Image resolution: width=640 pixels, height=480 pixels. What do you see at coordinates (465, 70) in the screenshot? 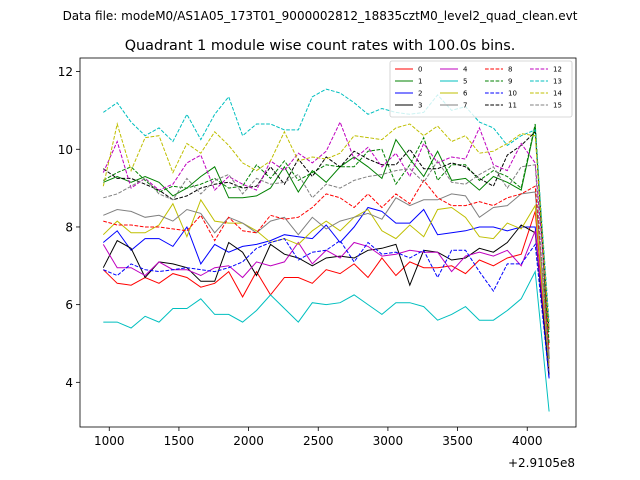
I see `legend-label-4: 4` at bounding box center [465, 70].